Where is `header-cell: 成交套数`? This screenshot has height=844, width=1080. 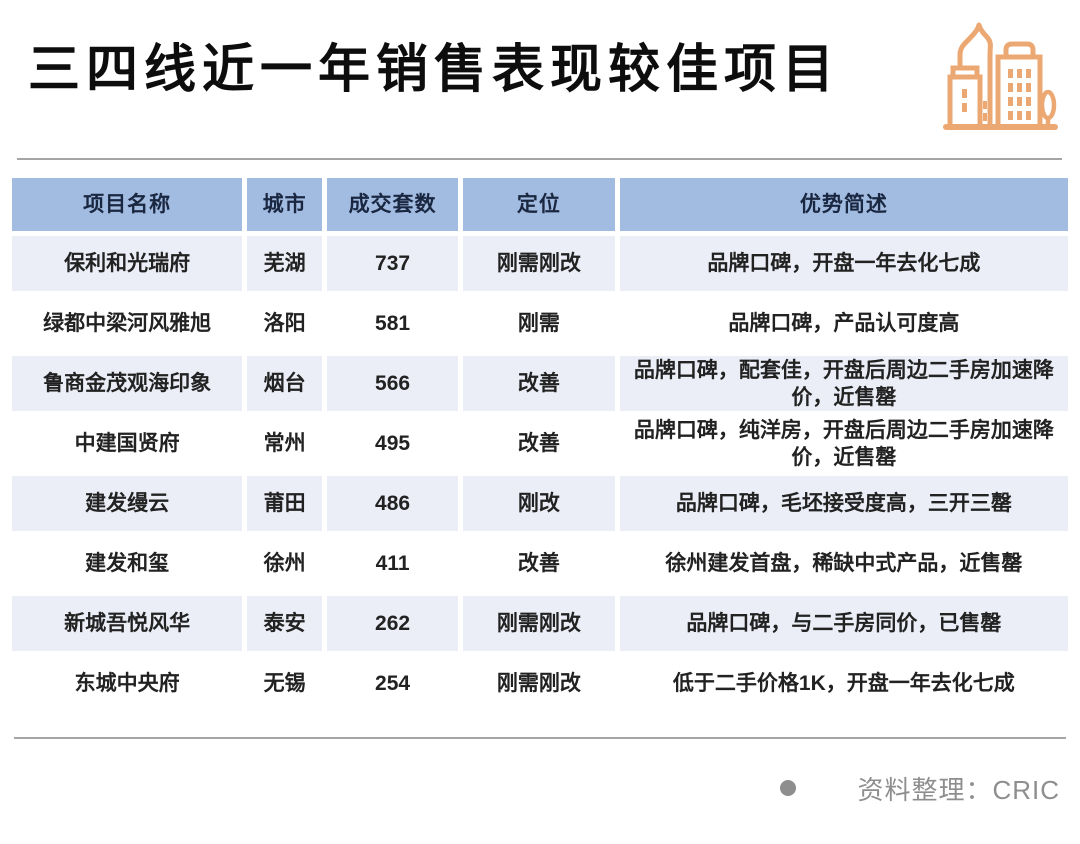 header-cell: 成交套数 is located at coordinates (392, 204).